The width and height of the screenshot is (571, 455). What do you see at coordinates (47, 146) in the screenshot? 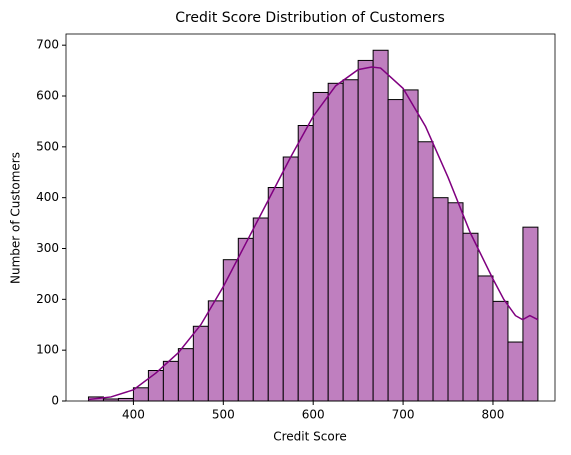
I see `y-tick-label: 500` at bounding box center [47, 146].